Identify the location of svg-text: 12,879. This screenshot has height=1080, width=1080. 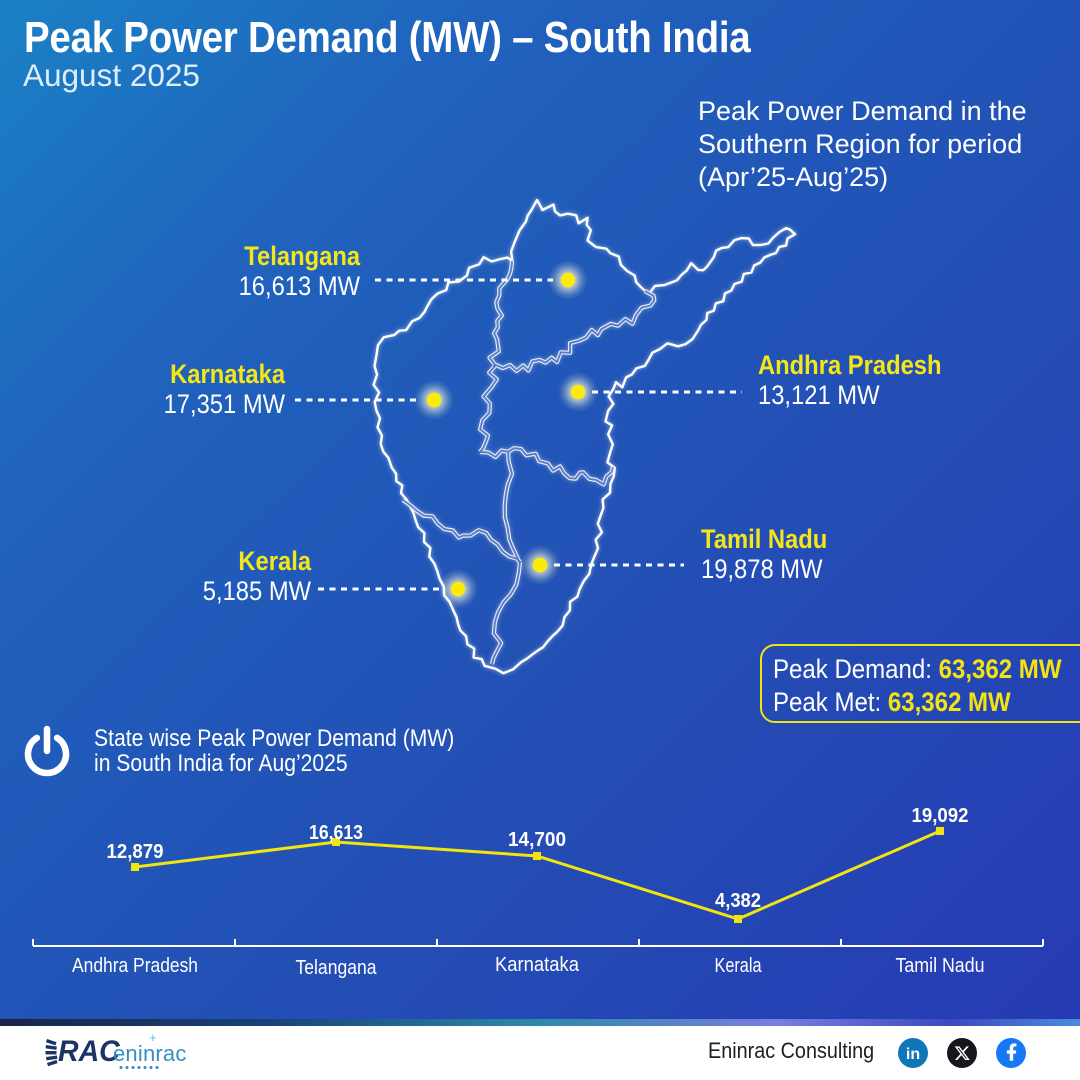
(135, 852).